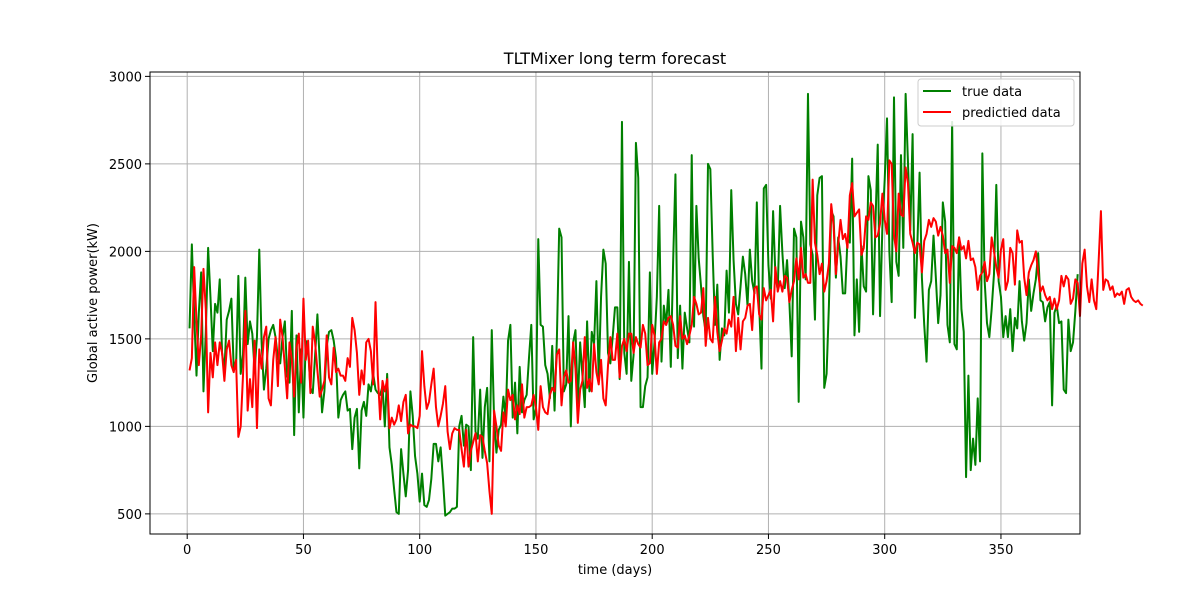  What do you see at coordinates (125, 340) in the screenshot?
I see `y-tick-label: 1500` at bounding box center [125, 340].